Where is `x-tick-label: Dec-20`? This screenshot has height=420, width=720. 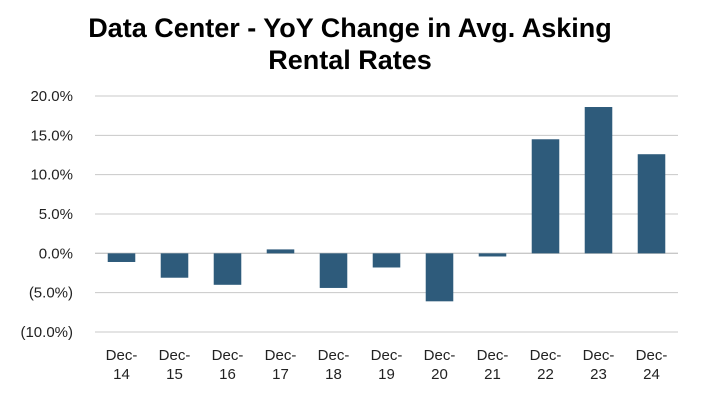 x-tick-label: Dec-20 is located at coordinates (440, 365).